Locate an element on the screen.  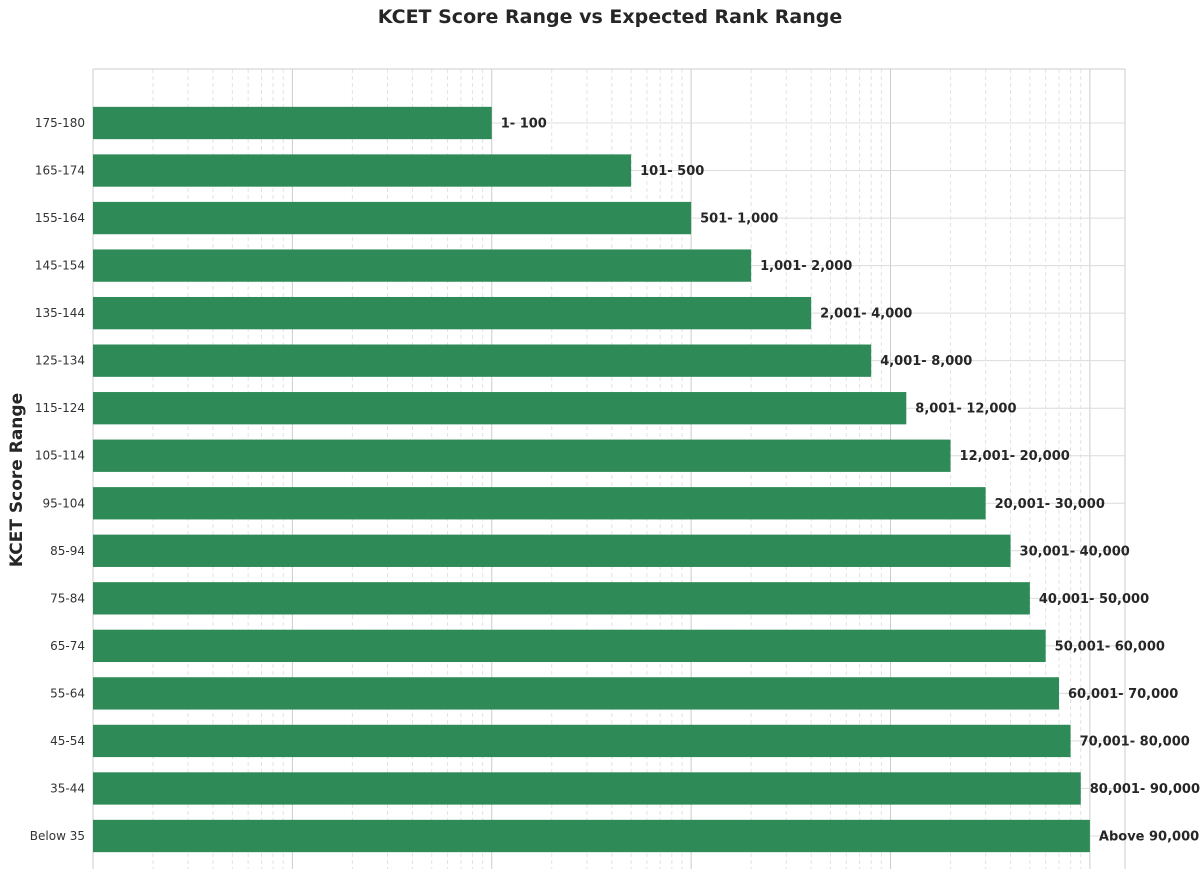
y-tick-label: 35-44 is located at coordinates (67, 788).